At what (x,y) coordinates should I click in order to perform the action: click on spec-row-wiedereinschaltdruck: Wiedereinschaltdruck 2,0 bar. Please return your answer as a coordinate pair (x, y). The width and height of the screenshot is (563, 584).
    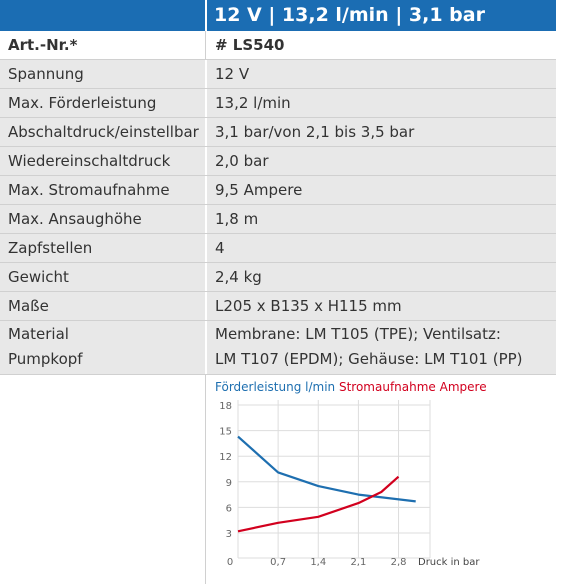
    Looking at the image, I should click on (278, 161).